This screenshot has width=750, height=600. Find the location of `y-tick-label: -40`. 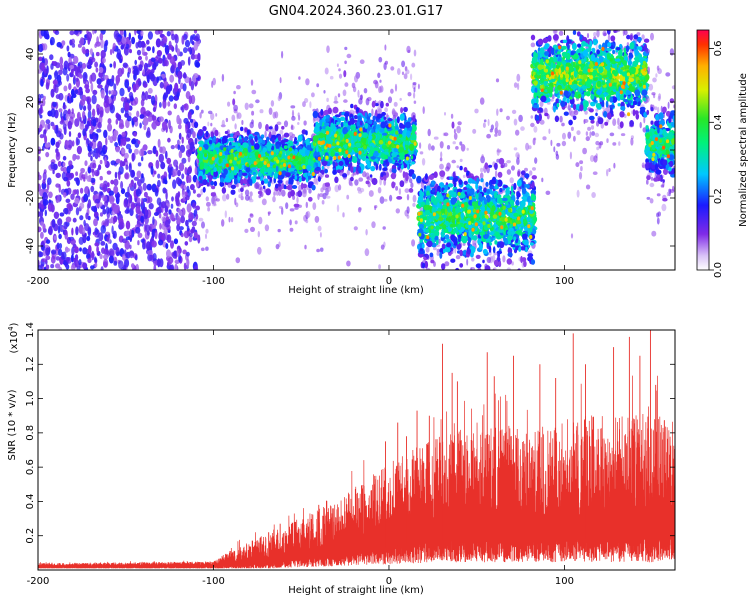

y-tick-label: -40 is located at coordinates (30, 246).